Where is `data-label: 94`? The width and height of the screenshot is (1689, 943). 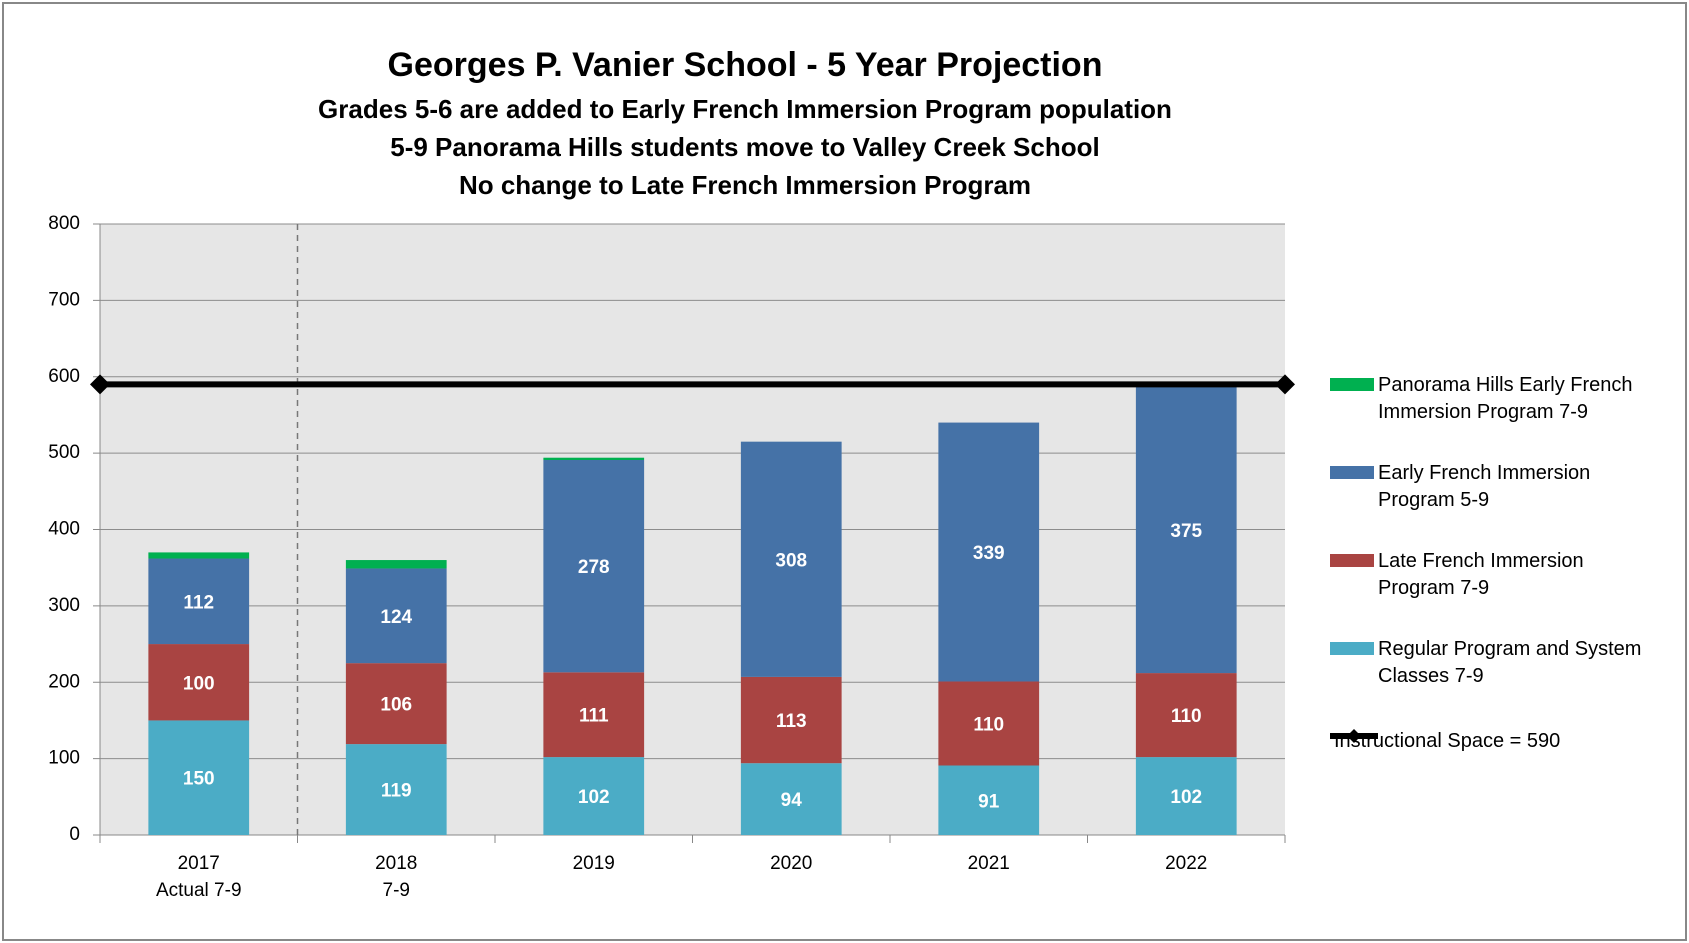 data-label: 94 is located at coordinates (792, 800).